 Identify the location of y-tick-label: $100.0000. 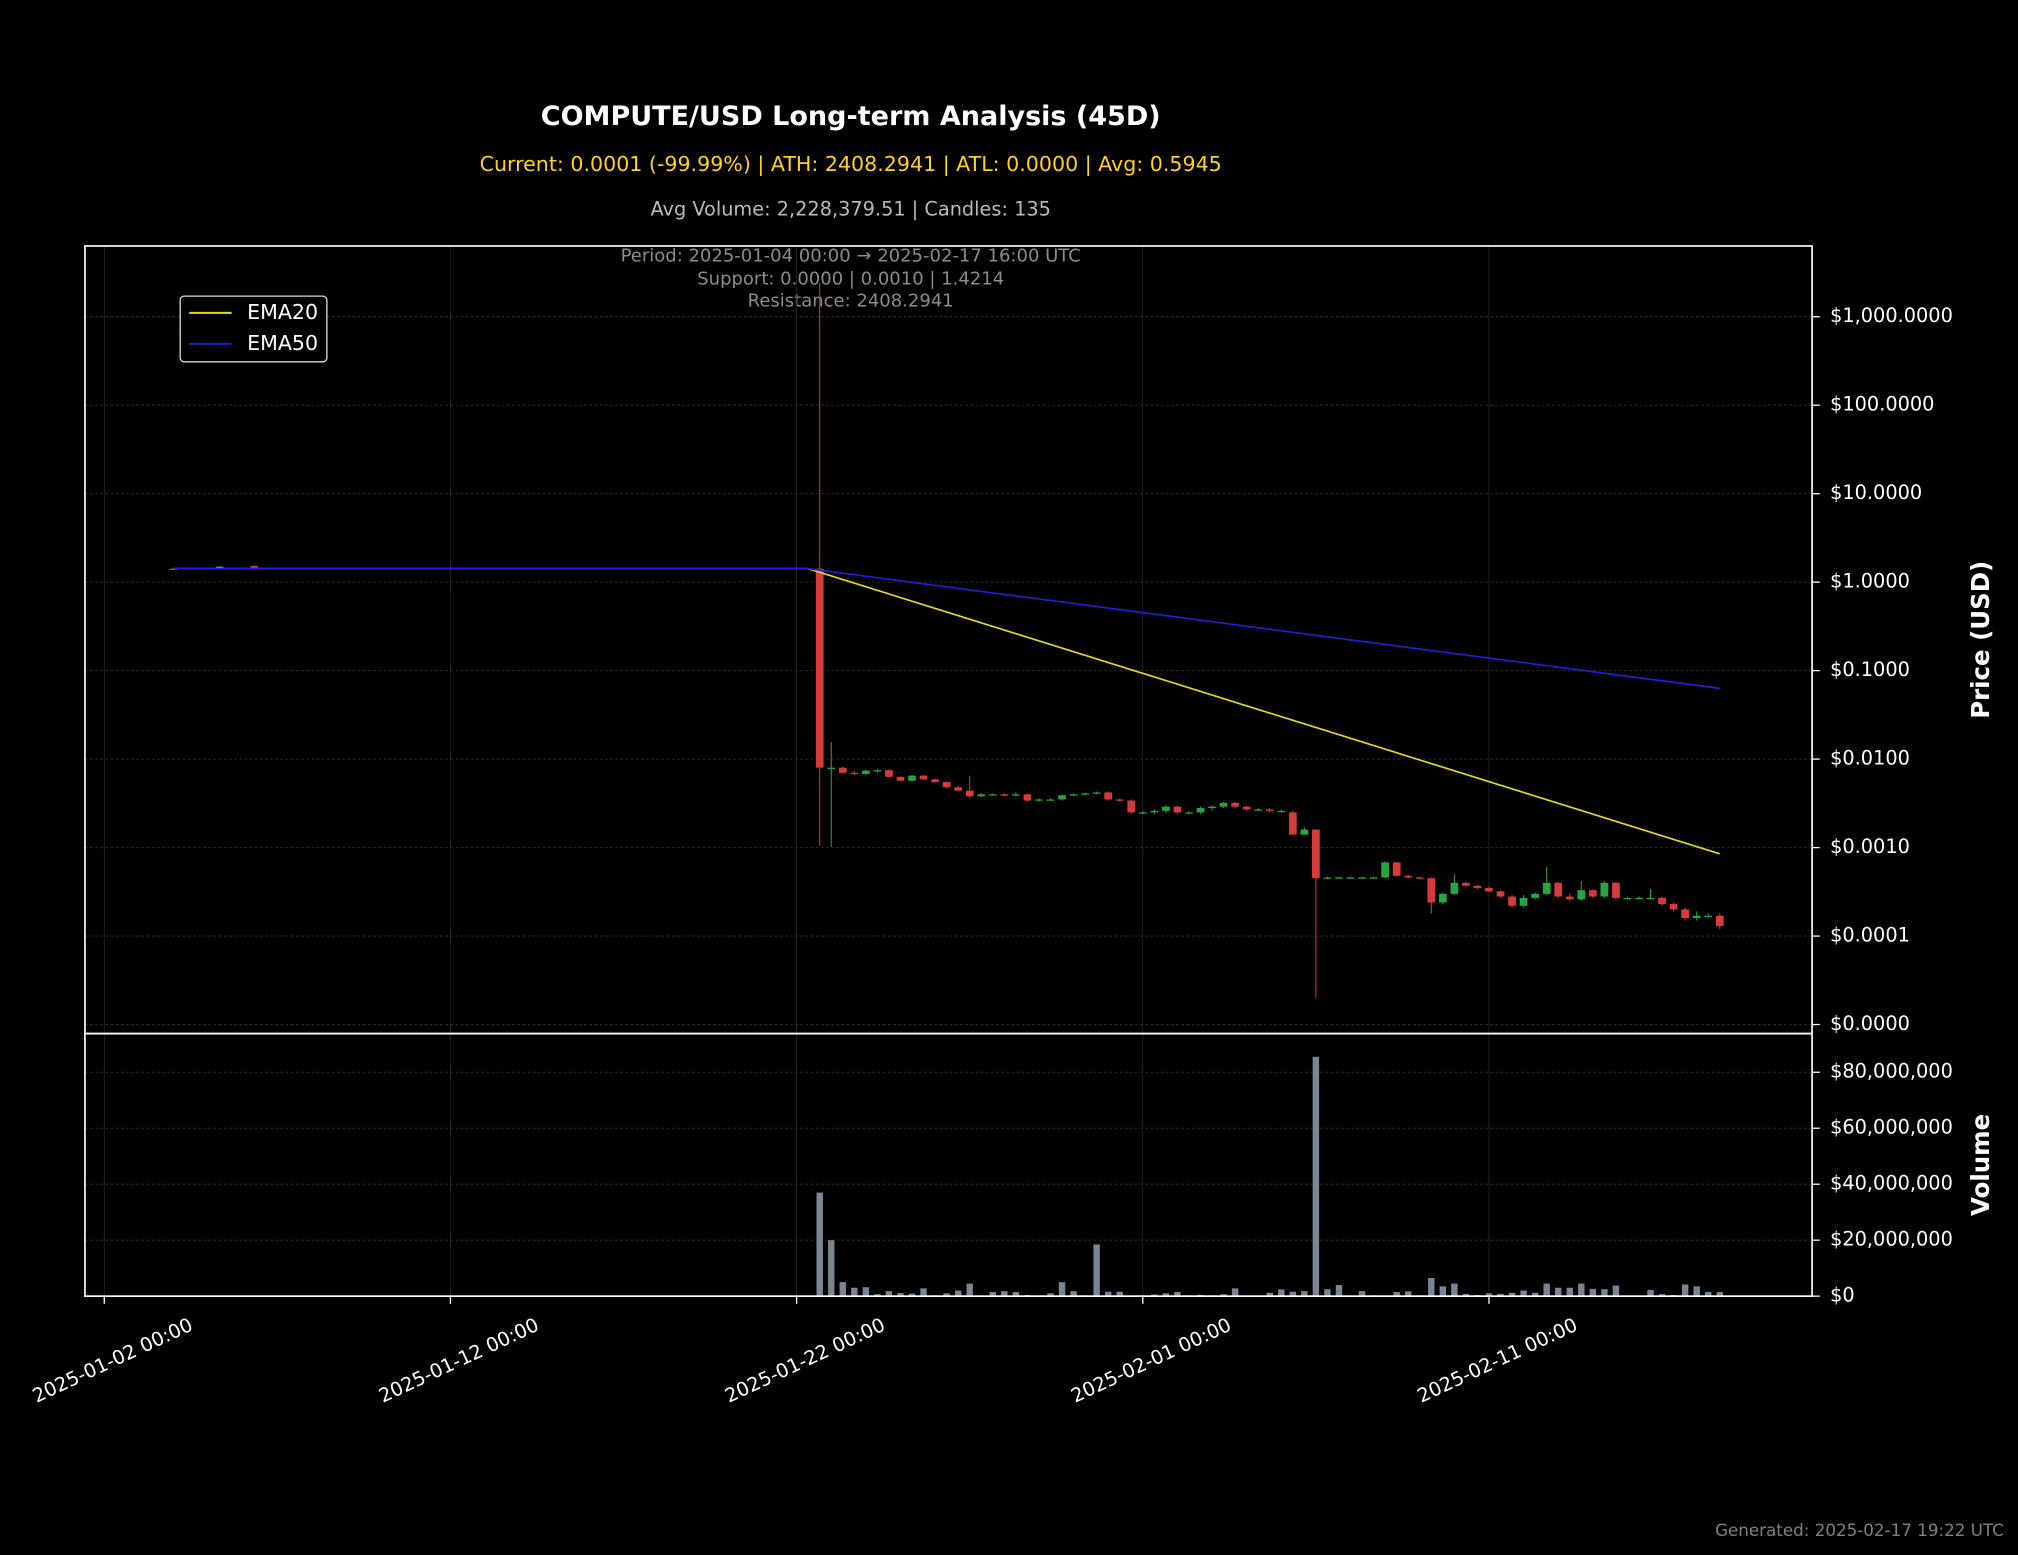
(1882, 404).